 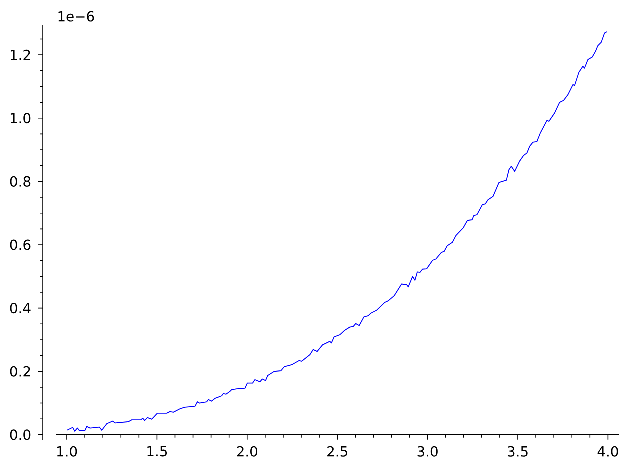 I want to click on y-tick-label: 0.6, so click(x=20, y=245).